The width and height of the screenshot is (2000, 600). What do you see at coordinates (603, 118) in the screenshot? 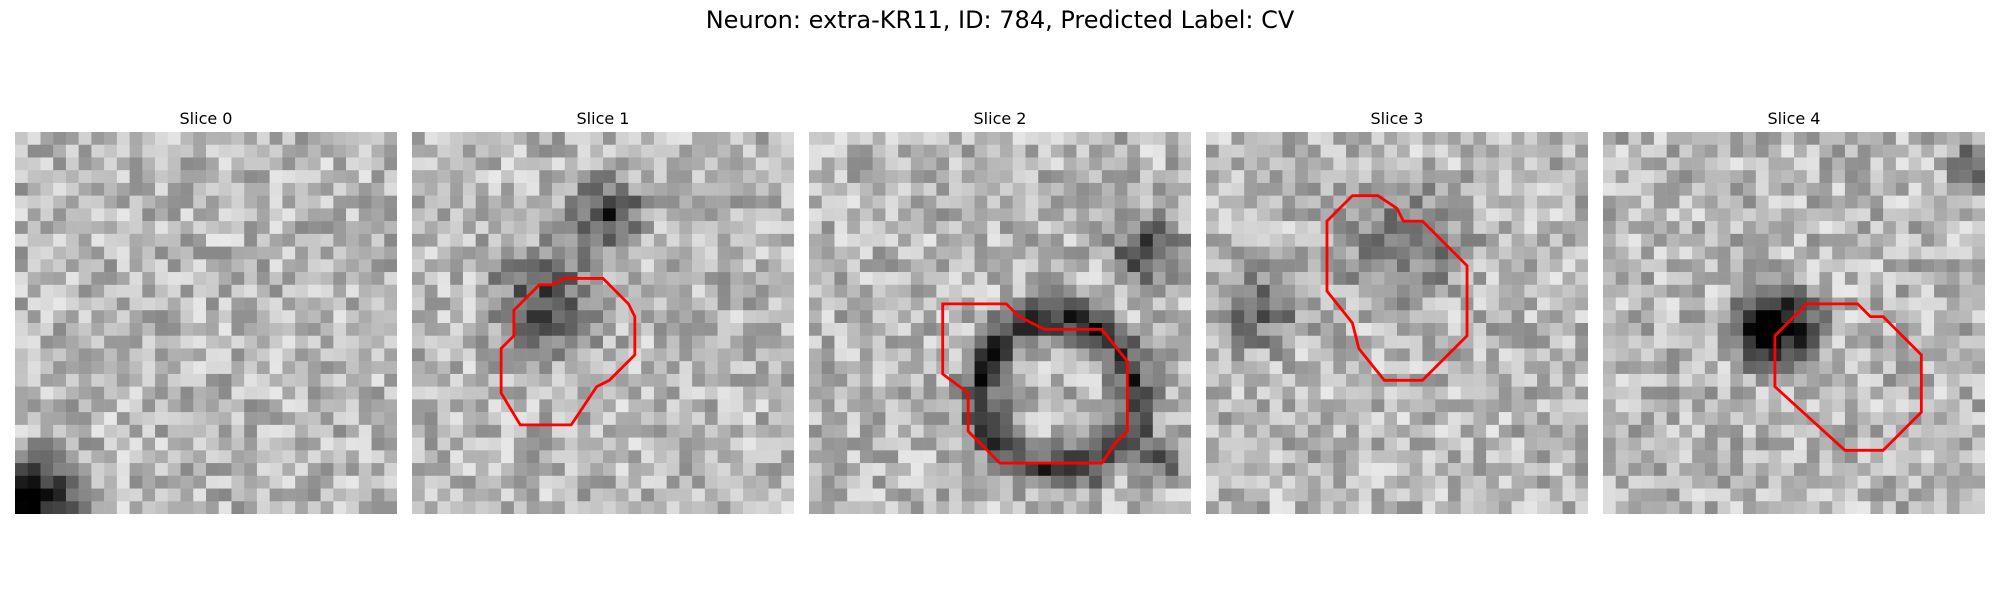
I see `slice-title-1: Slice 1` at bounding box center [603, 118].